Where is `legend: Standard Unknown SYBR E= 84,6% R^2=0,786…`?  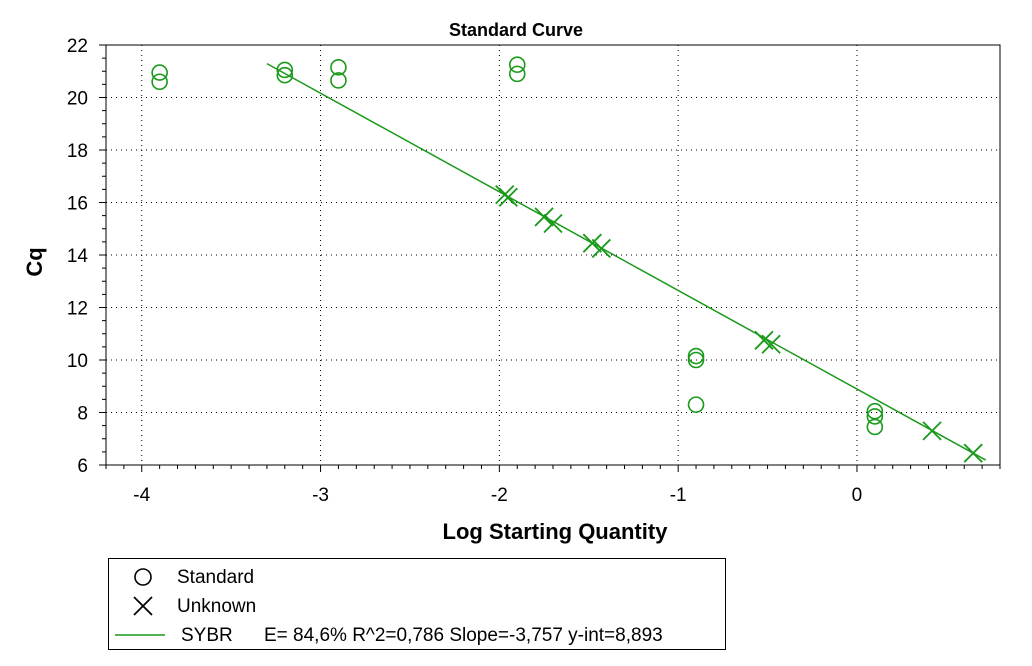
legend: Standard Unknown SYBR E= 84,6% R^2=0,786… is located at coordinates (417, 604).